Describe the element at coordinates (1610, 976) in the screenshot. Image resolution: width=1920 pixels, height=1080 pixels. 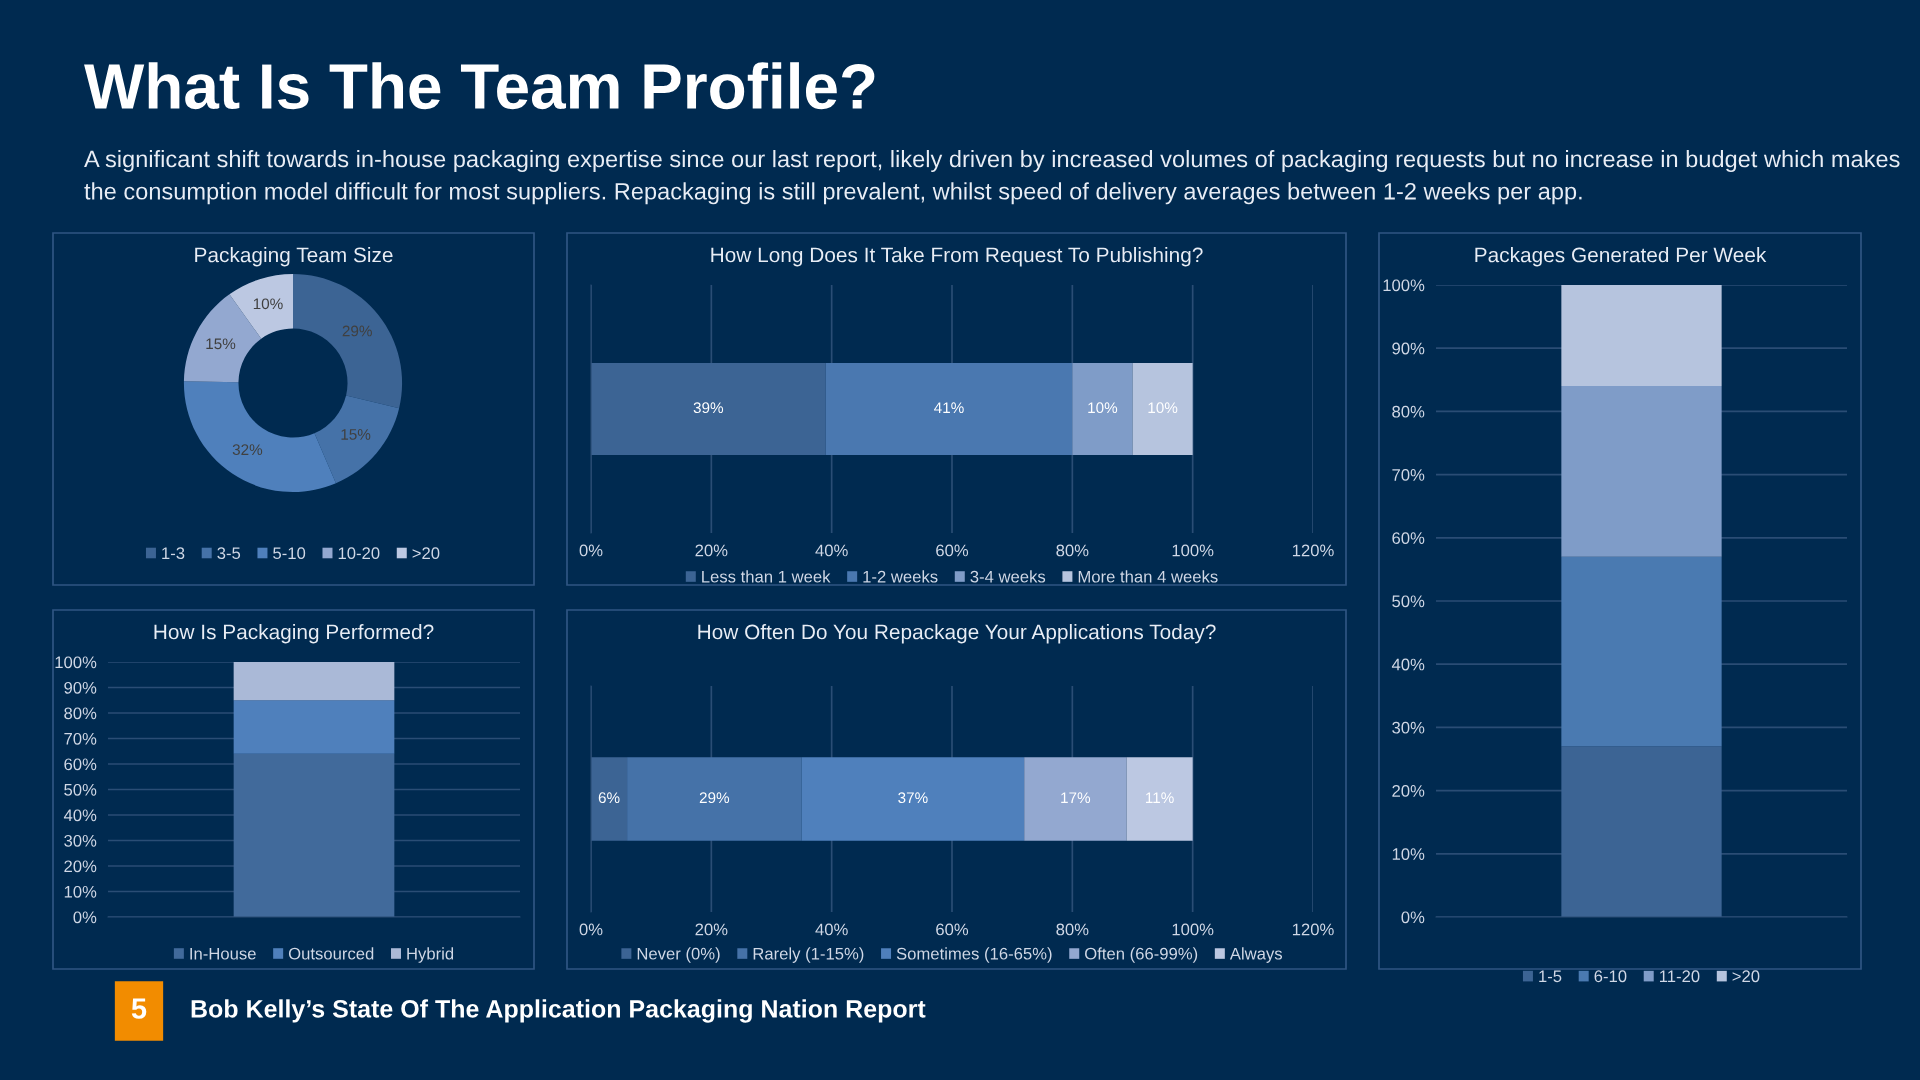
I see `legend-label: 6-10` at that location.